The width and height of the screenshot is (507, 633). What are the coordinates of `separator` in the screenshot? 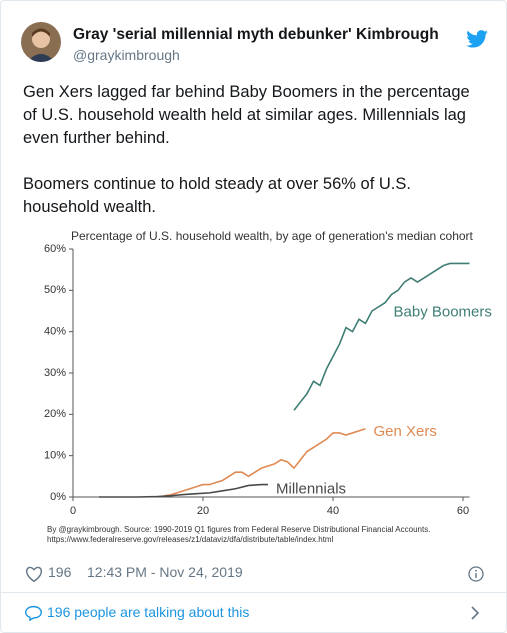 It's located at (253, 592).